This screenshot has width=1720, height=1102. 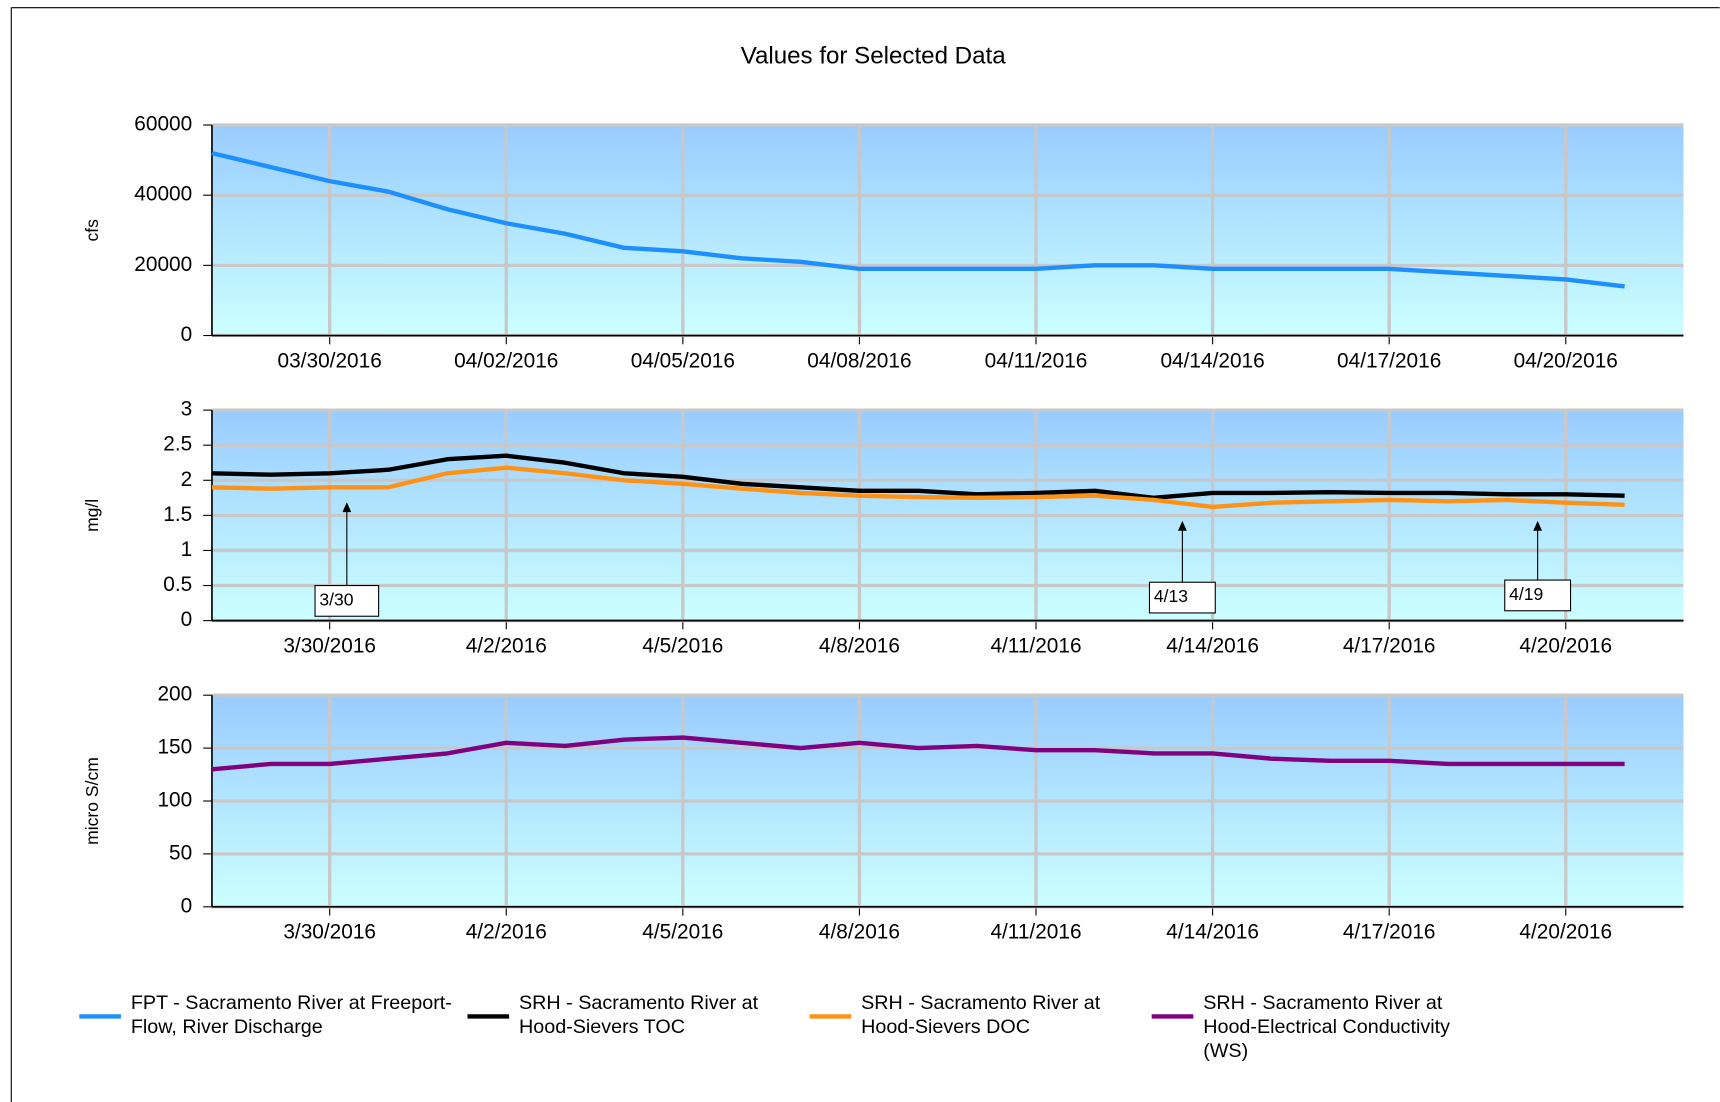 What do you see at coordinates (180, 852) in the screenshot?
I see `y-tick-label: 50` at bounding box center [180, 852].